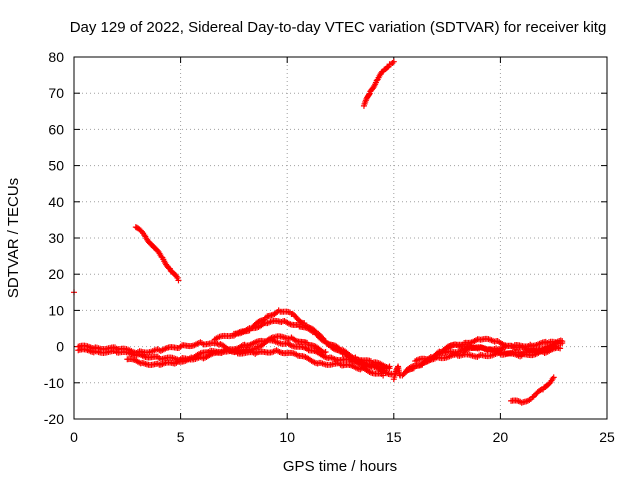  Describe the element at coordinates (532, 390) in the screenshot. I see `series-track-late-rise` at that location.